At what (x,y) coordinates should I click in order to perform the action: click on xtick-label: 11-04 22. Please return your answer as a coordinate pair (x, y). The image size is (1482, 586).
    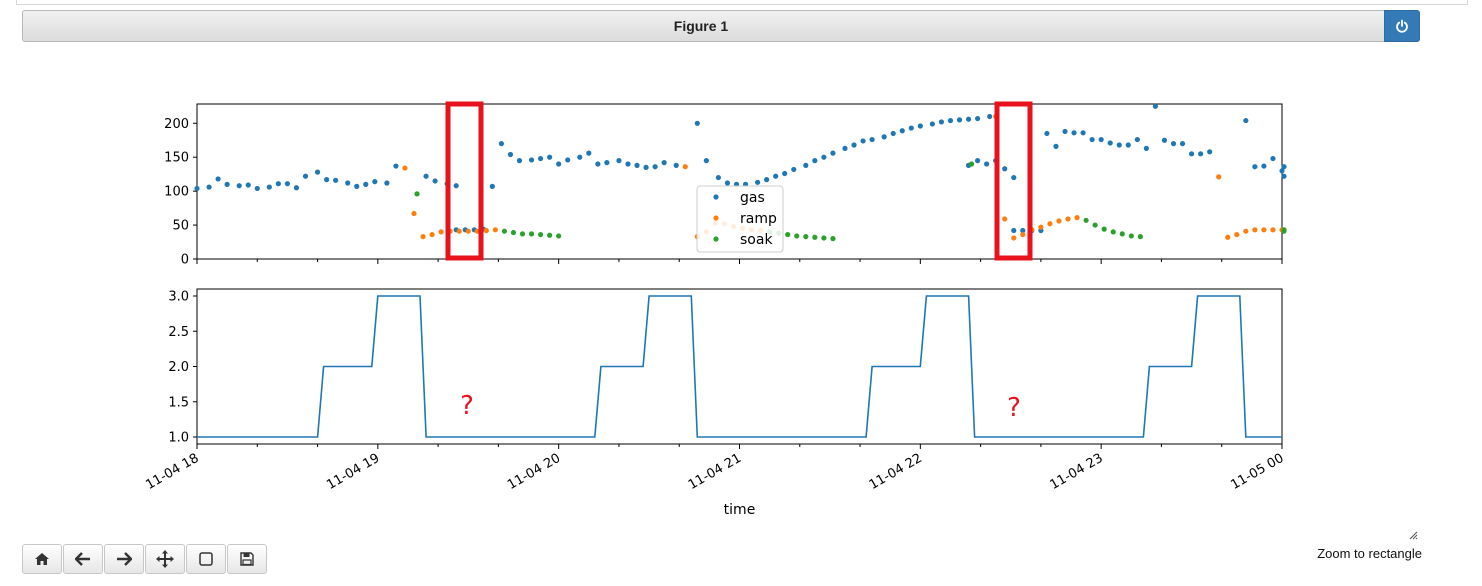
    Looking at the image, I should click on (896, 472).